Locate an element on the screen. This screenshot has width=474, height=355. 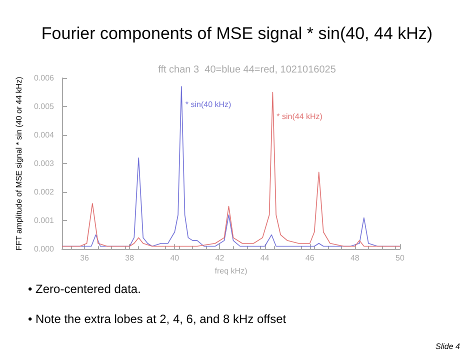
y-tick-label: 0.004 is located at coordinates (44, 135).